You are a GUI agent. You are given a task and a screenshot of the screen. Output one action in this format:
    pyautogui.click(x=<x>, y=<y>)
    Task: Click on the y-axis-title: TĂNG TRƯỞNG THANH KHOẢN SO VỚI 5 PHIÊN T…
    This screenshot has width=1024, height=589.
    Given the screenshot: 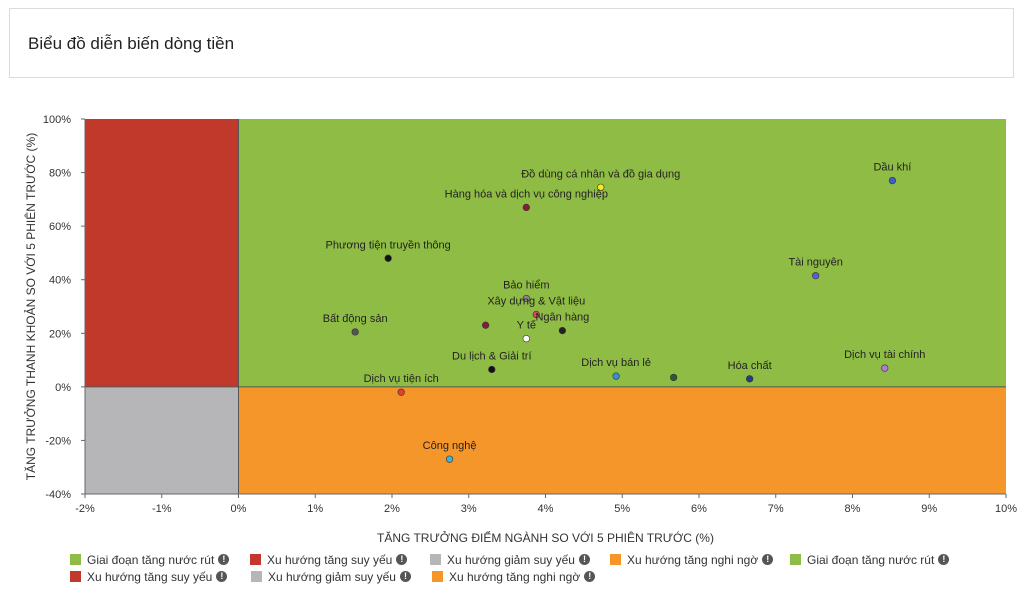 What is the action you would take?
    pyautogui.click(x=30, y=306)
    